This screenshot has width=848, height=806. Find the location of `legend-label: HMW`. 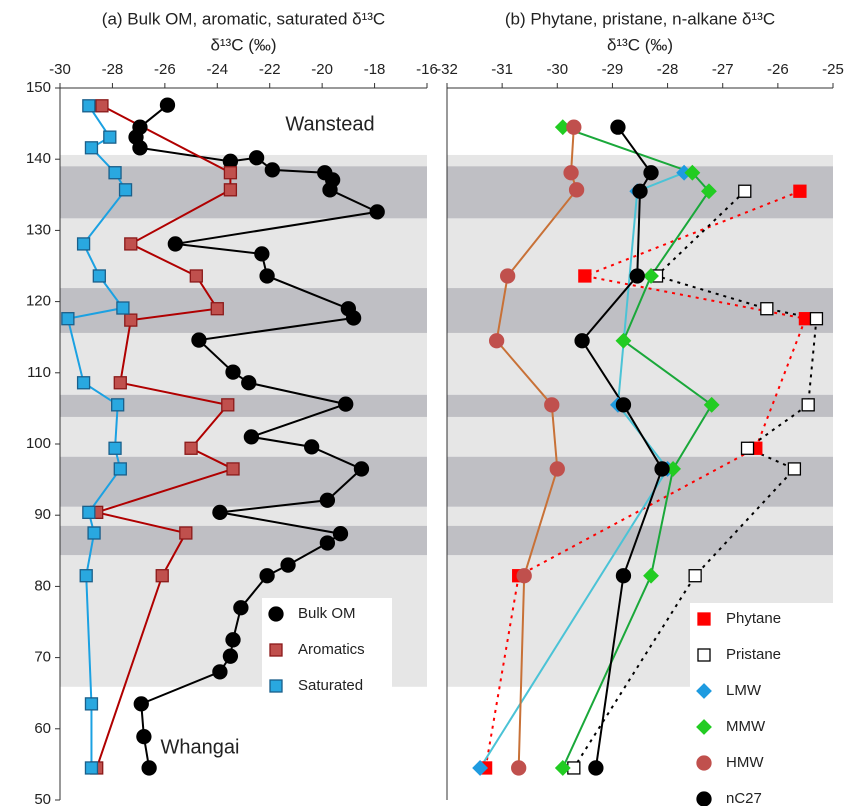

legend-label: HMW is located at coordinates (745, 762).